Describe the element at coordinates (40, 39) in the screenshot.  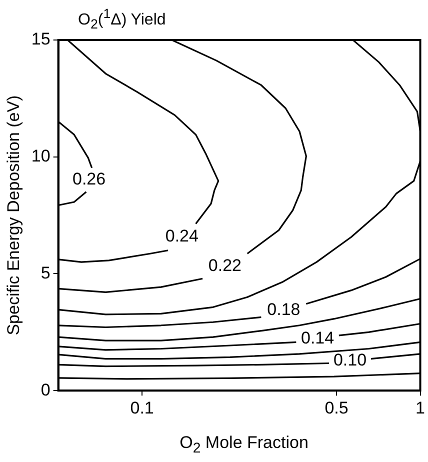
I see `y-tick-label: 15` at that location.